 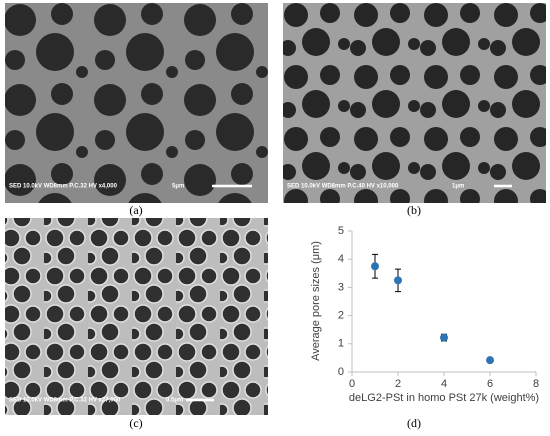 I want to click on y-tick-label: 5, so click(x=341, y=231).